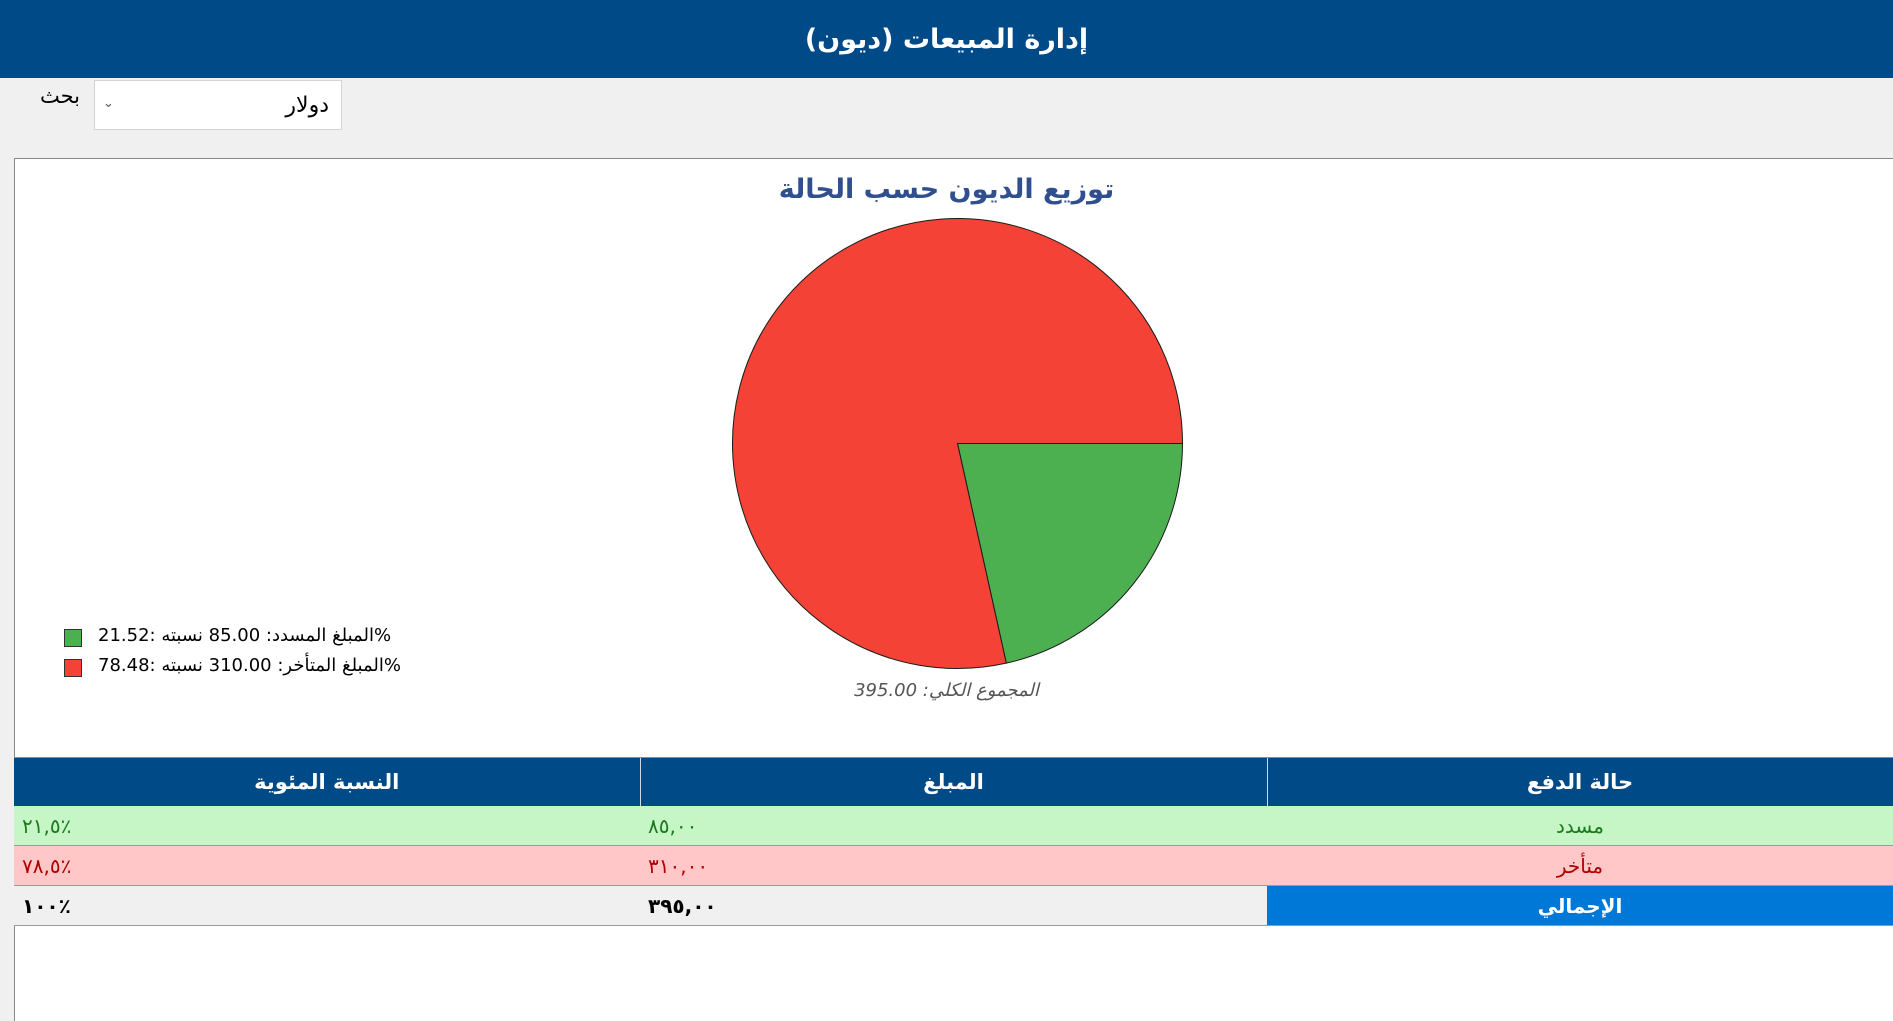 This screenshot has height=1021, width=1893. What do you see at coordinates (327, 826) in the screenshot?
I see `cell-percent: ٢١,٥٪` at bounding box center [327, 826].